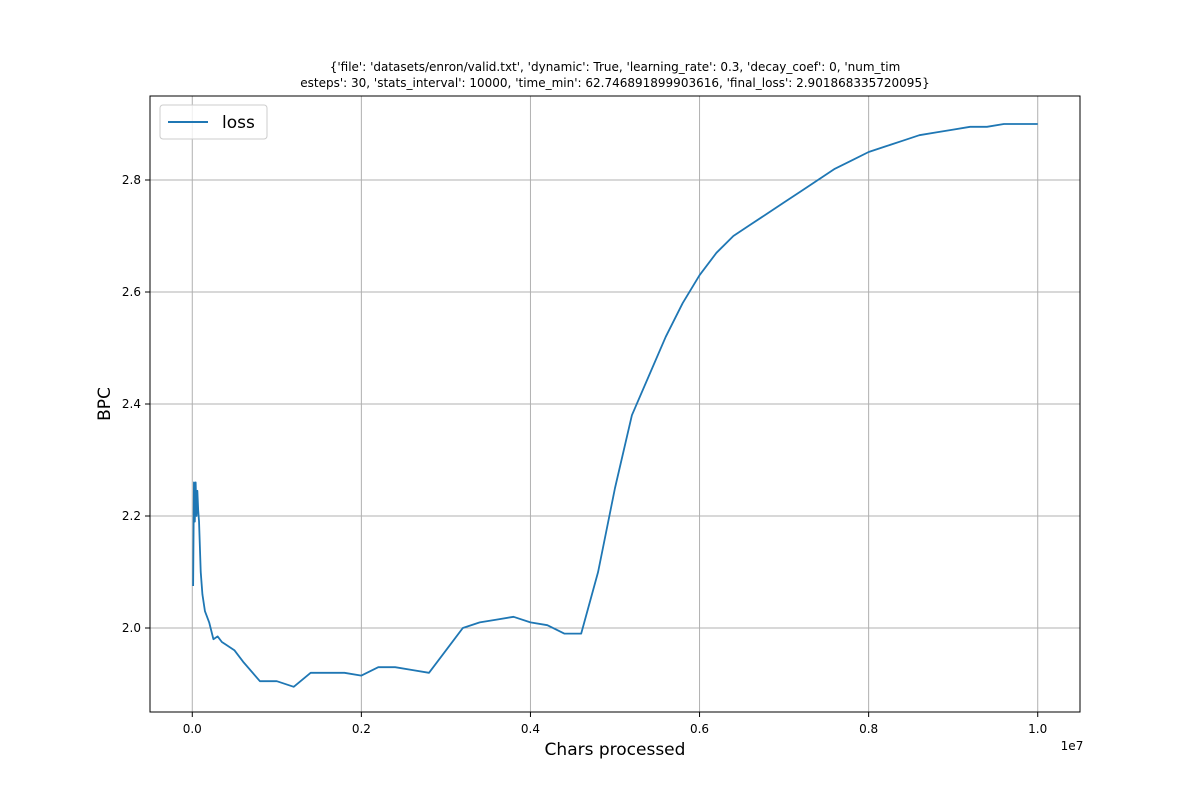 The image size is (1200, 800). I want to click on y-tick-label: 2.8, so click(131, 180).